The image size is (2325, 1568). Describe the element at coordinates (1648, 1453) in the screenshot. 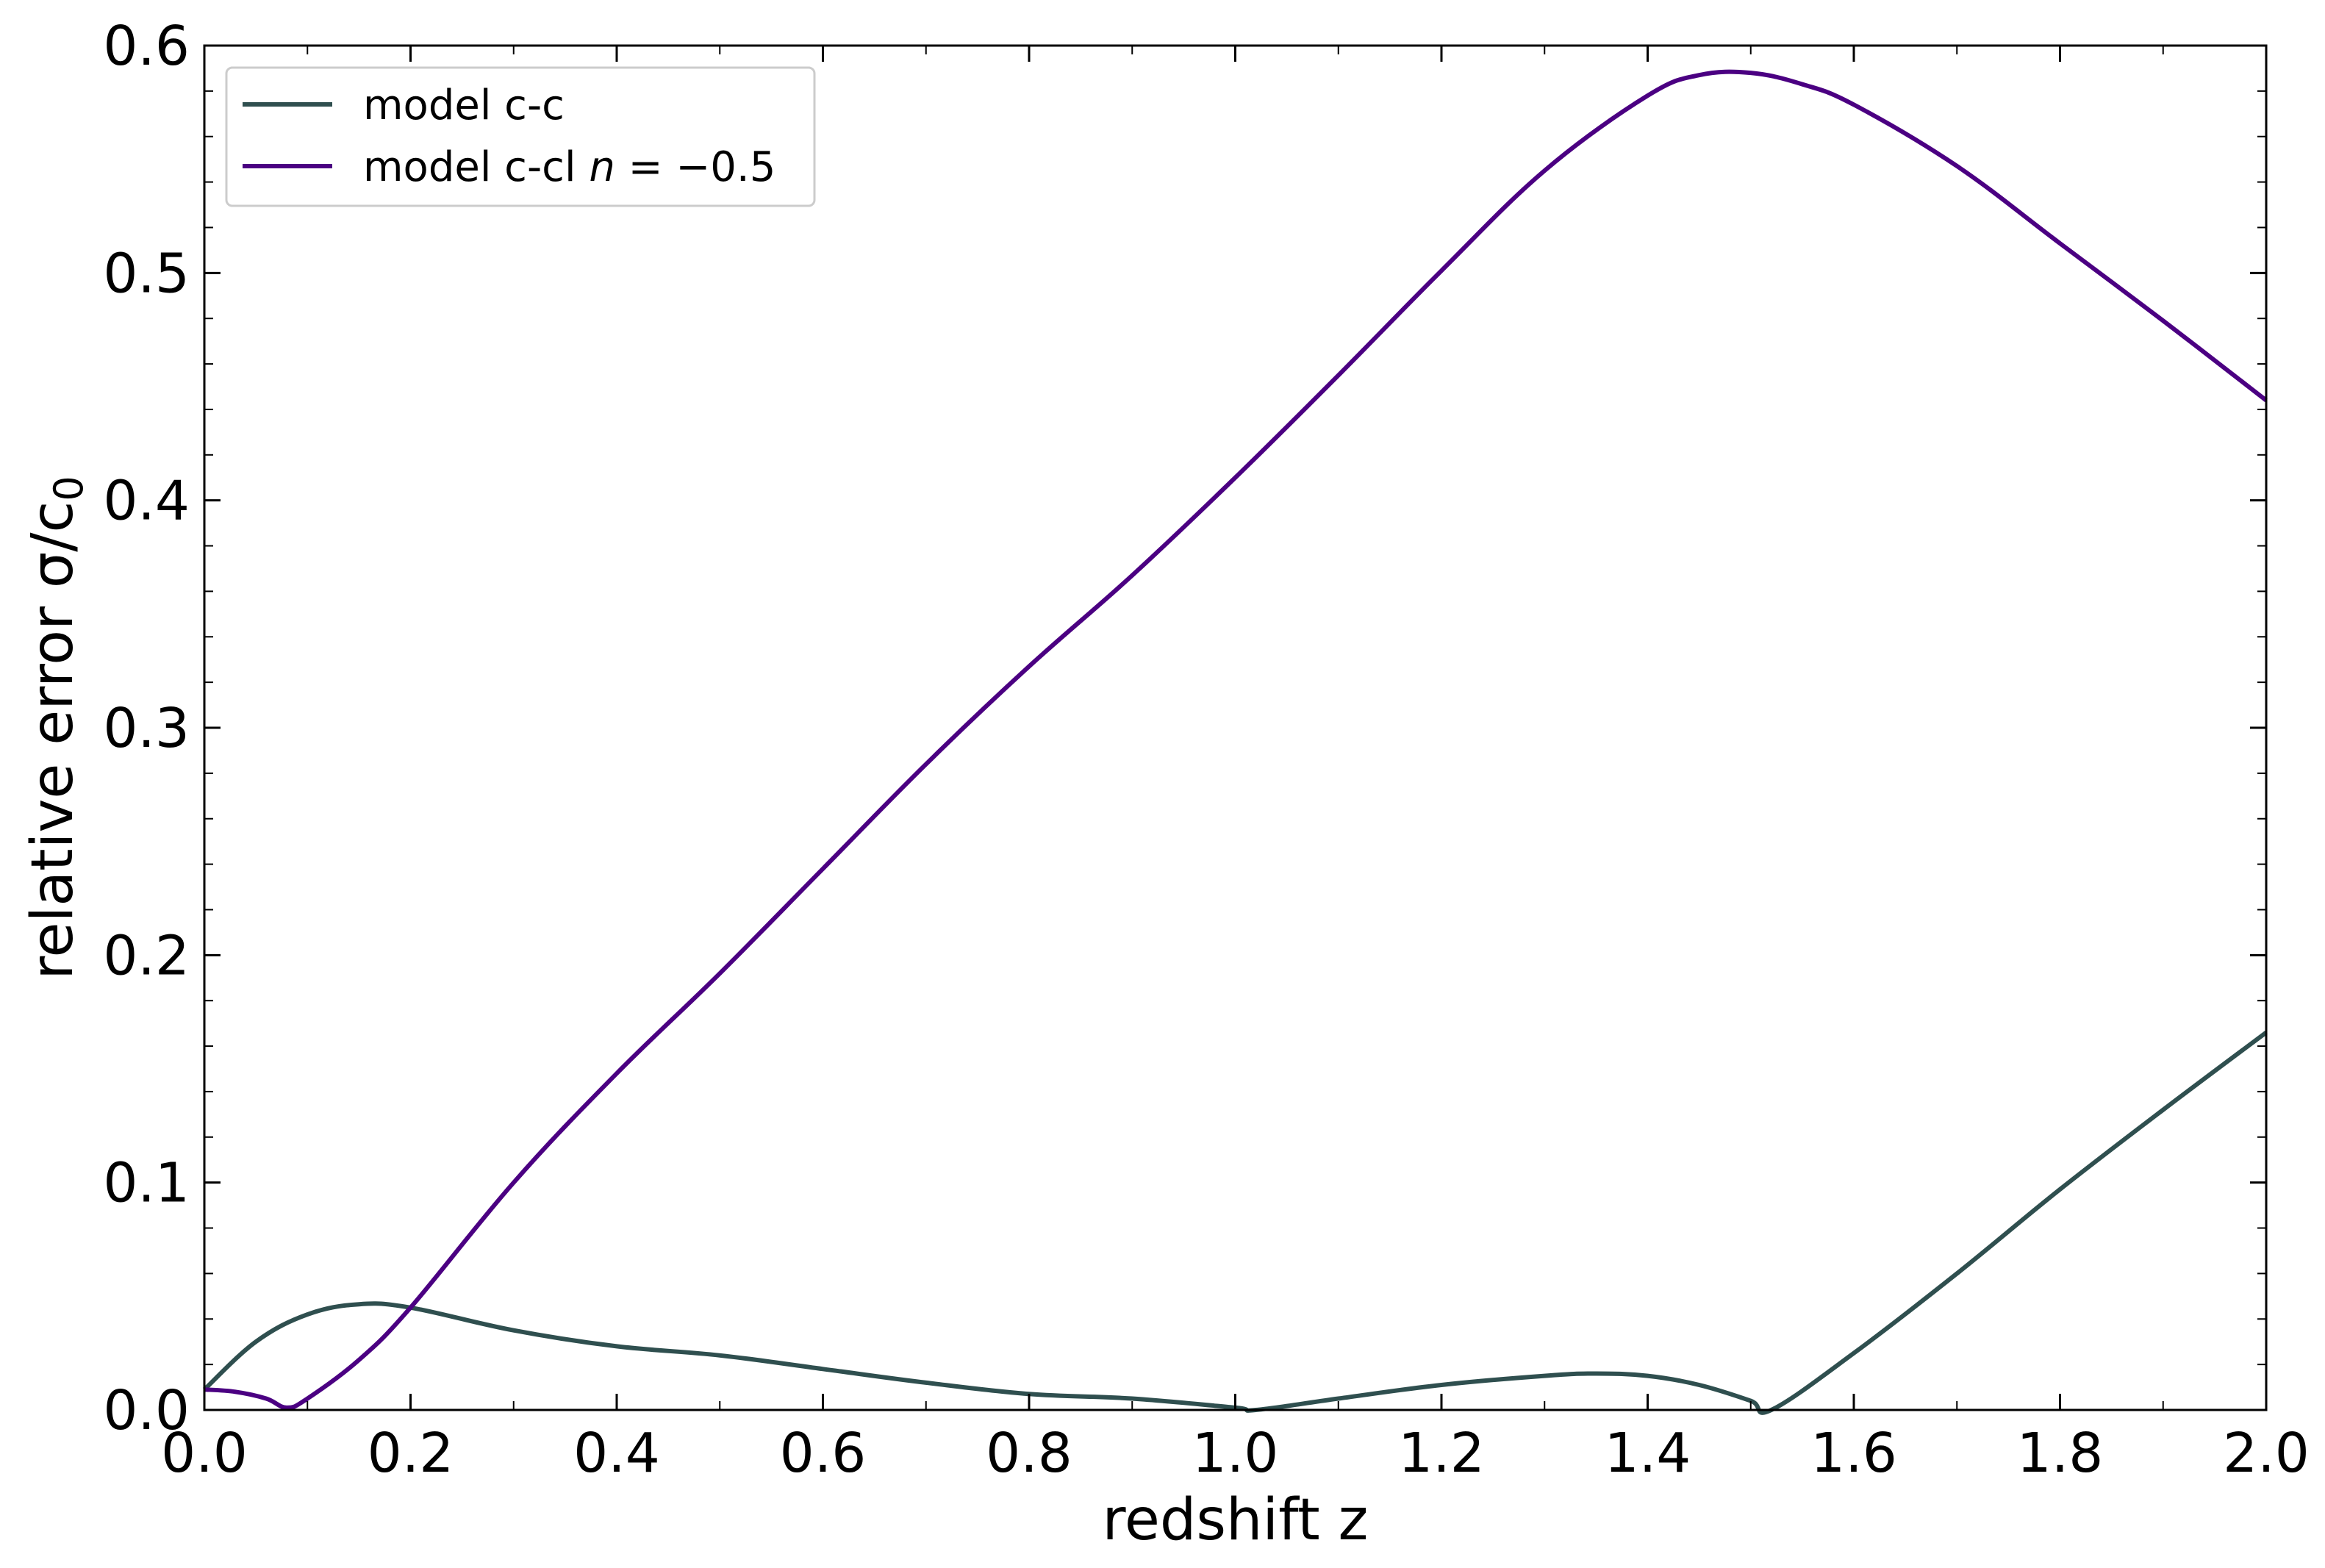

I see `x-tick-label: 1.4` at that location.